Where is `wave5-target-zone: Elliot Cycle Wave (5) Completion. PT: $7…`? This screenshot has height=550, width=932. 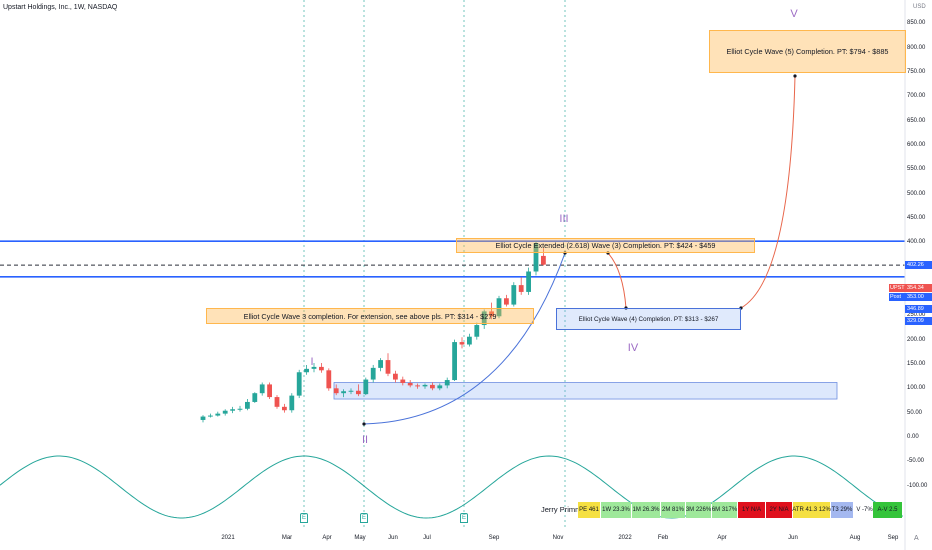 wave5-target-zone: Elliot Cycle Wave (5) Completion. PT: $7… is located at coordinates (807, 51).